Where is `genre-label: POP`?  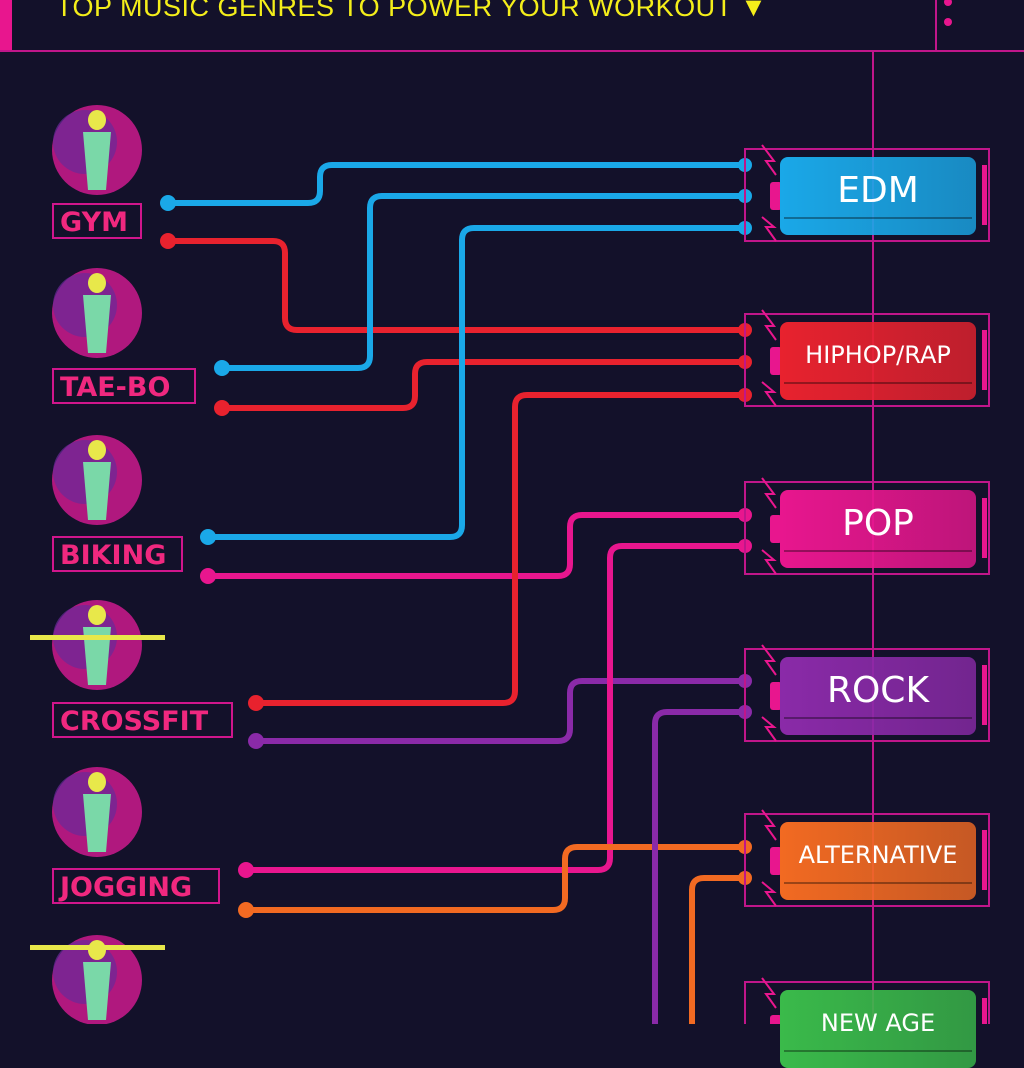 genre-label: POP is located at coordinates (878, 523).